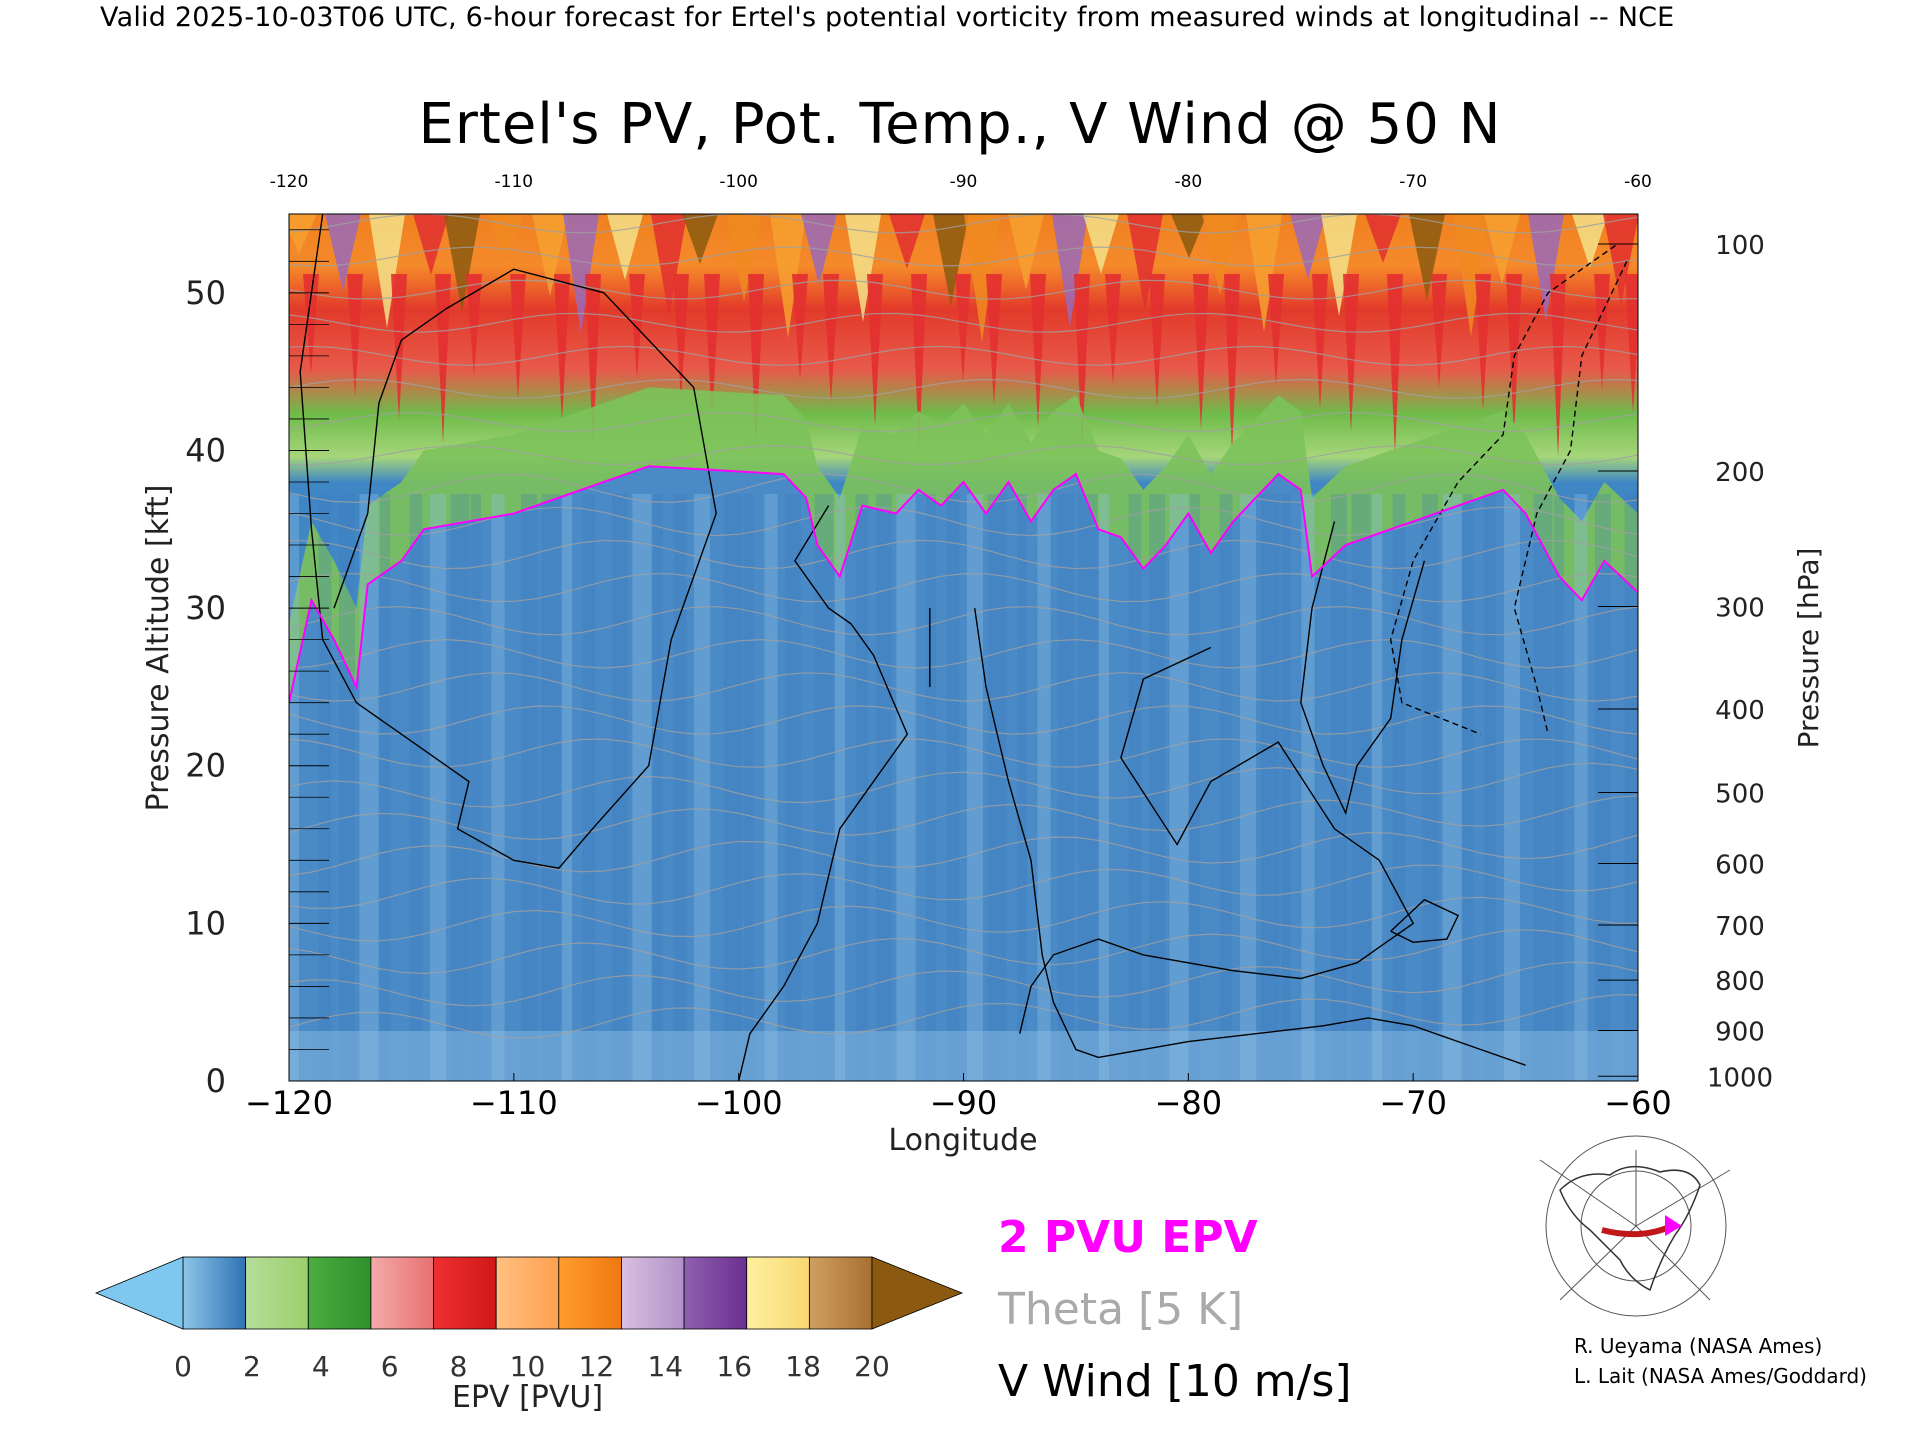  I want to click on y-tick-label: 30, so click(205, 608).